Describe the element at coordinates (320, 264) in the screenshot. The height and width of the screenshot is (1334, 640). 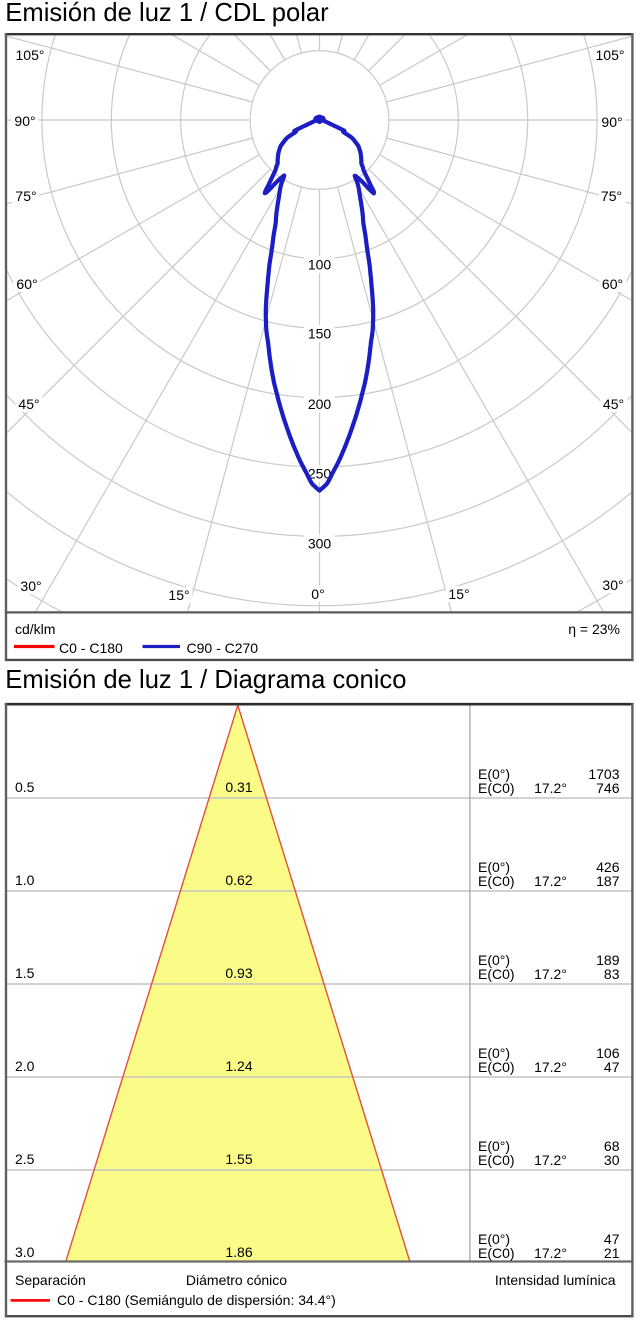
I see `svg-text: 100` at that location.